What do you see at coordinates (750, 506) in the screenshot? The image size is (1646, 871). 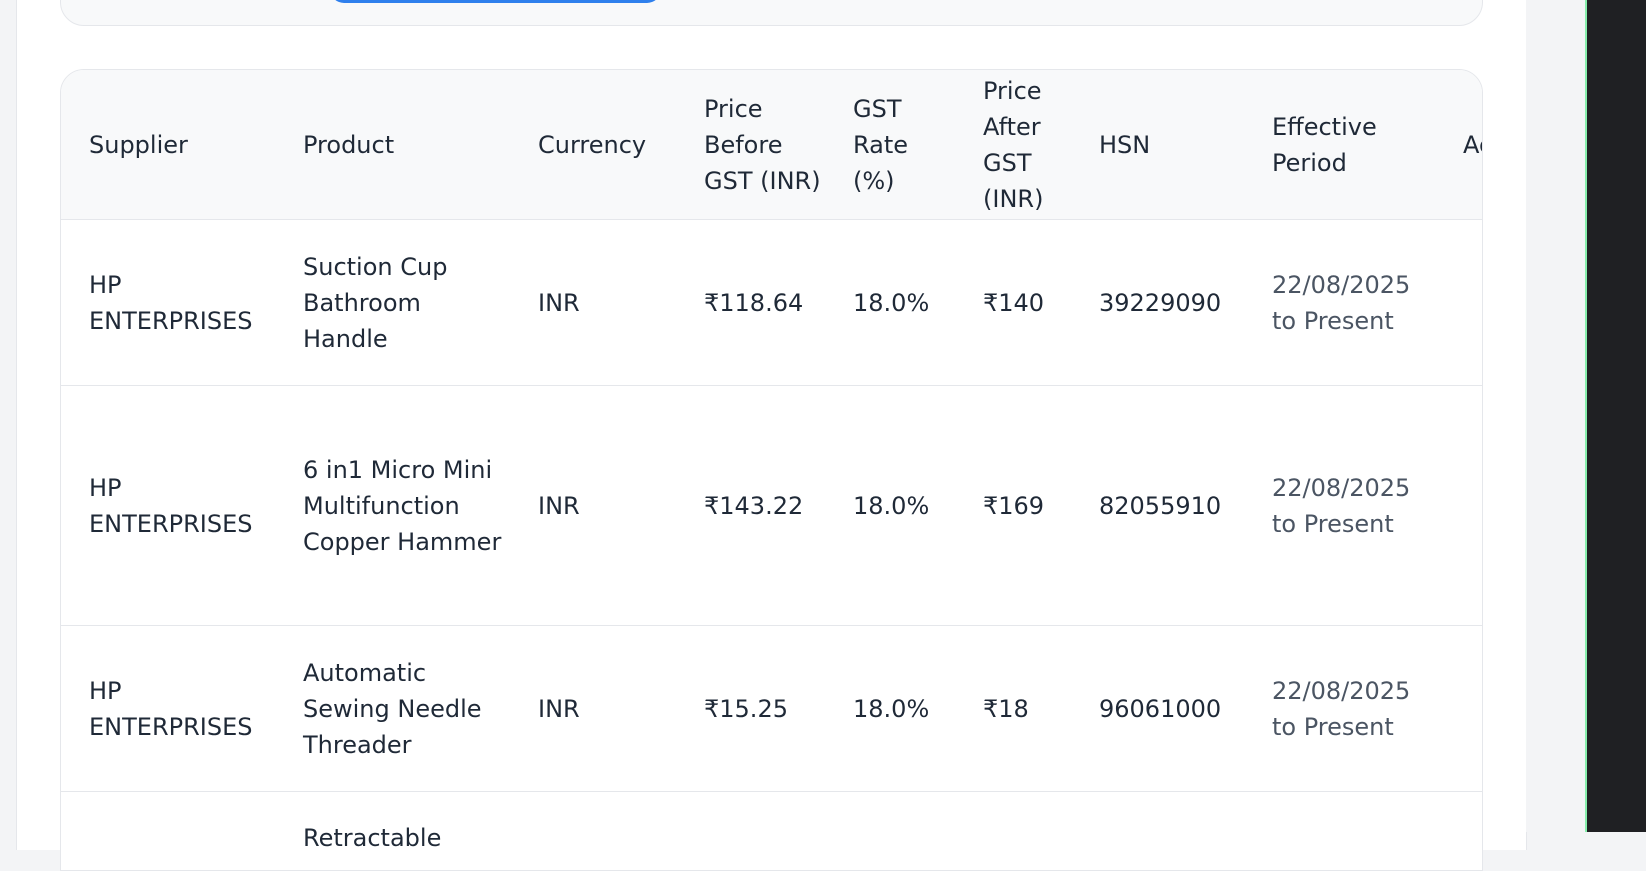 I see `cell: ₹143.22` at bounding box center [750, 506].